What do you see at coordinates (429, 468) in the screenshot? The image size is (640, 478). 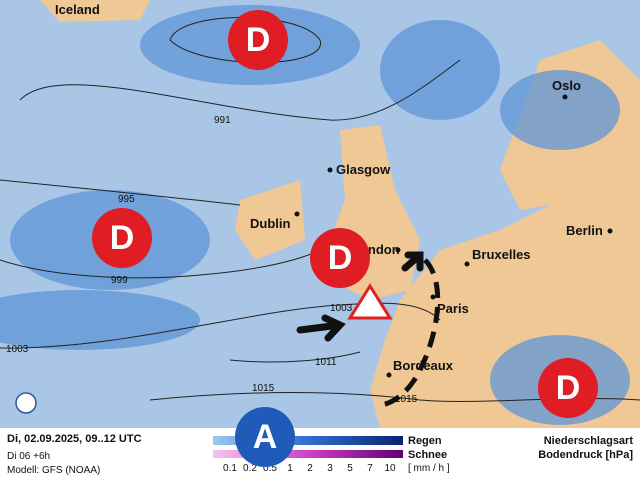 I see `unit: [ mm / h ]` at bounding box center [429, 468].